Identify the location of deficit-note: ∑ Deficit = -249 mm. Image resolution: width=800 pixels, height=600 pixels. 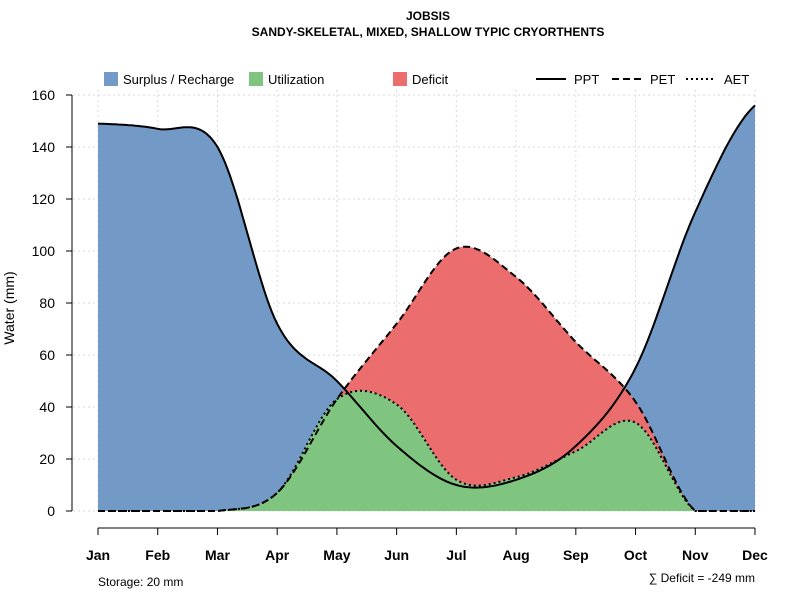
(702, 578).